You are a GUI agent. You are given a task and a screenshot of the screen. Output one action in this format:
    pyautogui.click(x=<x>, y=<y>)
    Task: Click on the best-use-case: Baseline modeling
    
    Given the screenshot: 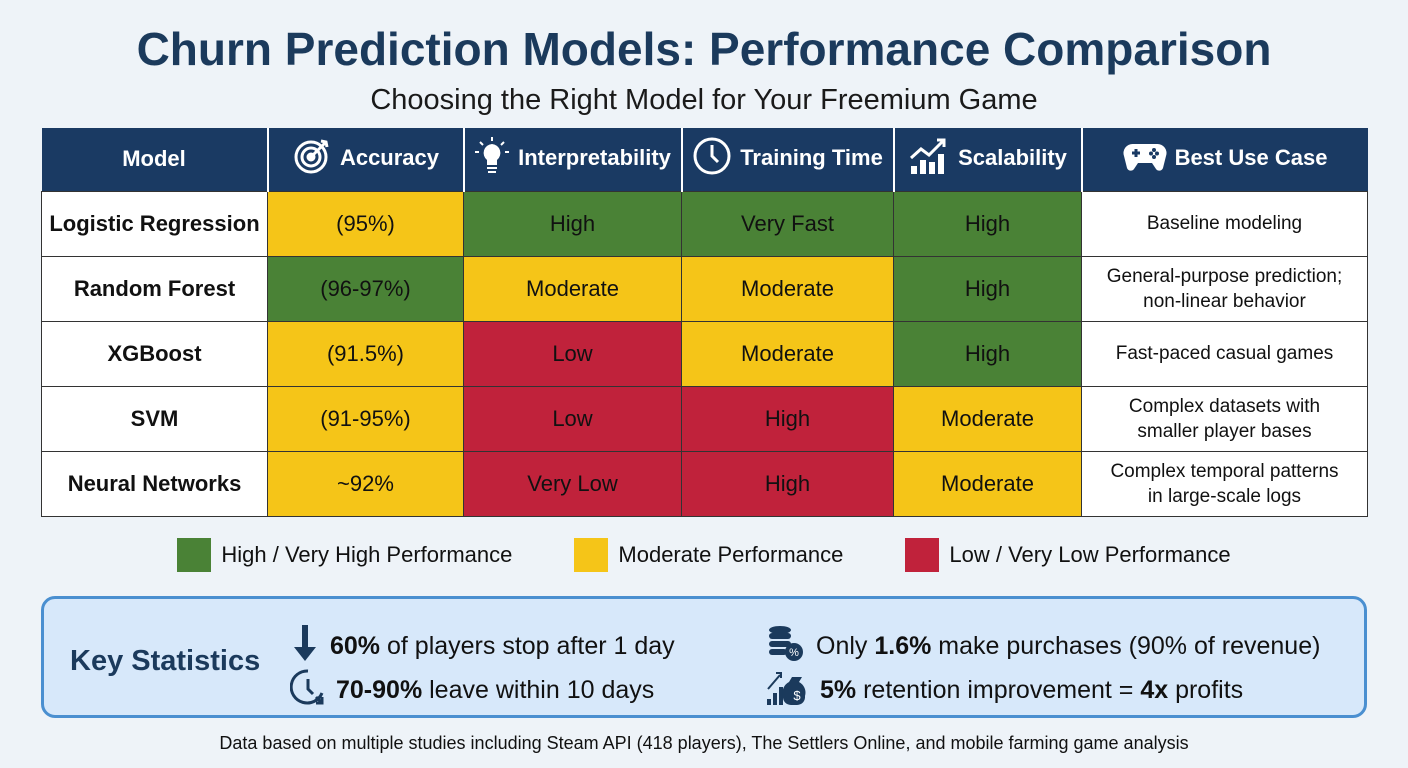 What is the action you would take?
    pyautogui.click(x=1224, y=223)
    